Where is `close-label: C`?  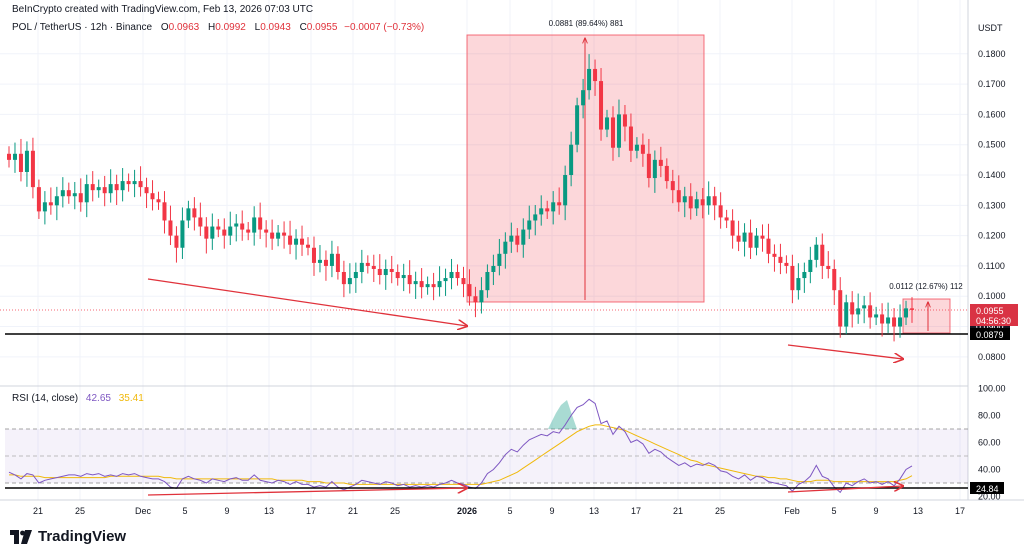
close-label: C is located at coordinates (303, 27).